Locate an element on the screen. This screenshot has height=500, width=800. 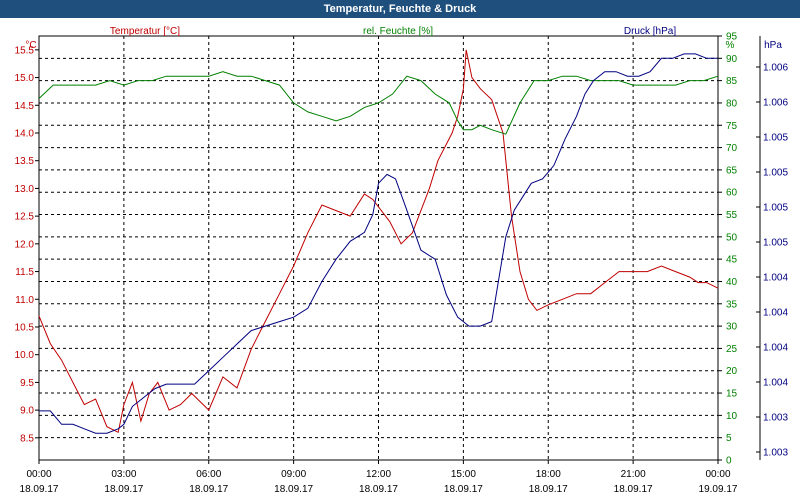
pressure-axis-label: Druck [hPa] is located at coordinates (650, 31).